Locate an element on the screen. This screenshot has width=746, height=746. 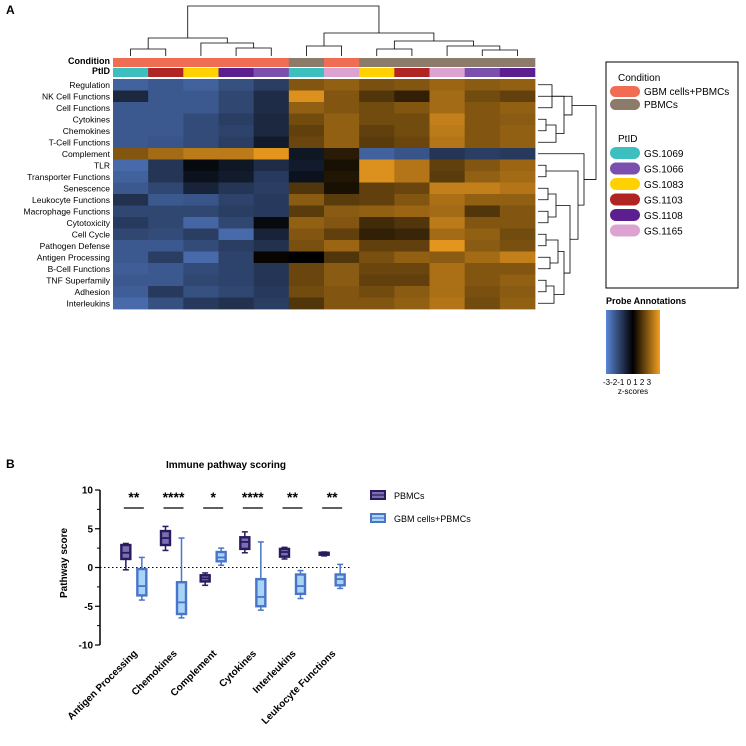
legend-condition-items: GBM cells+PBMCs PBMCs is located at coordinates (669, 98).